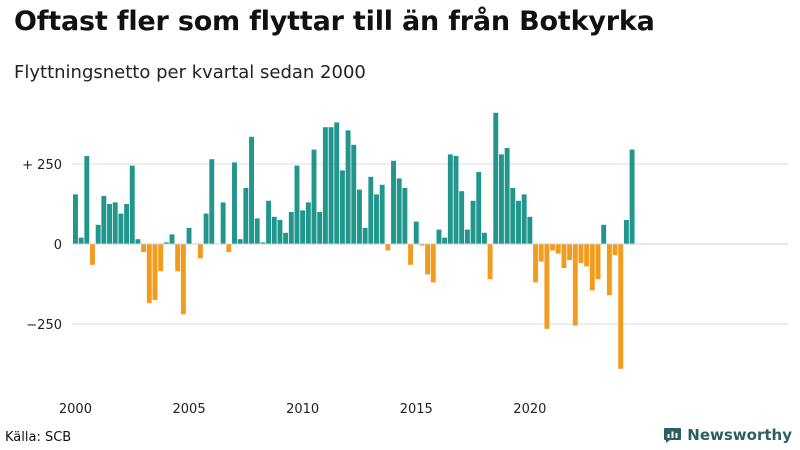  I want to click on y-tick-label: + 250, so click(42, 165).